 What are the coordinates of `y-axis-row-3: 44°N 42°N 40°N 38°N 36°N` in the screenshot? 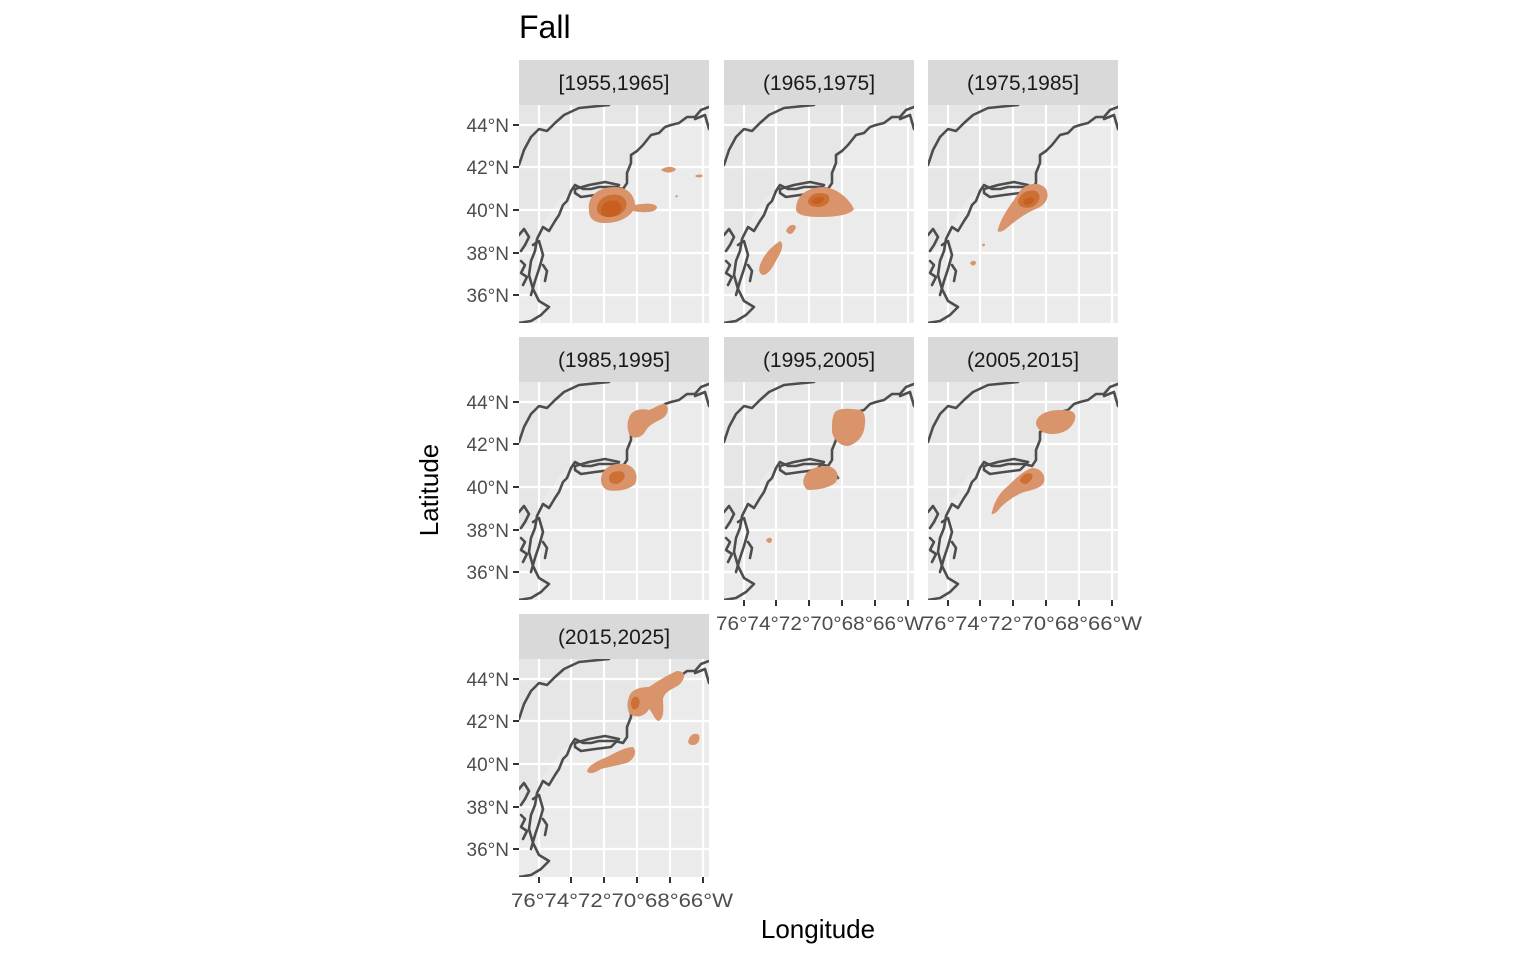 It's located at (493, 765).